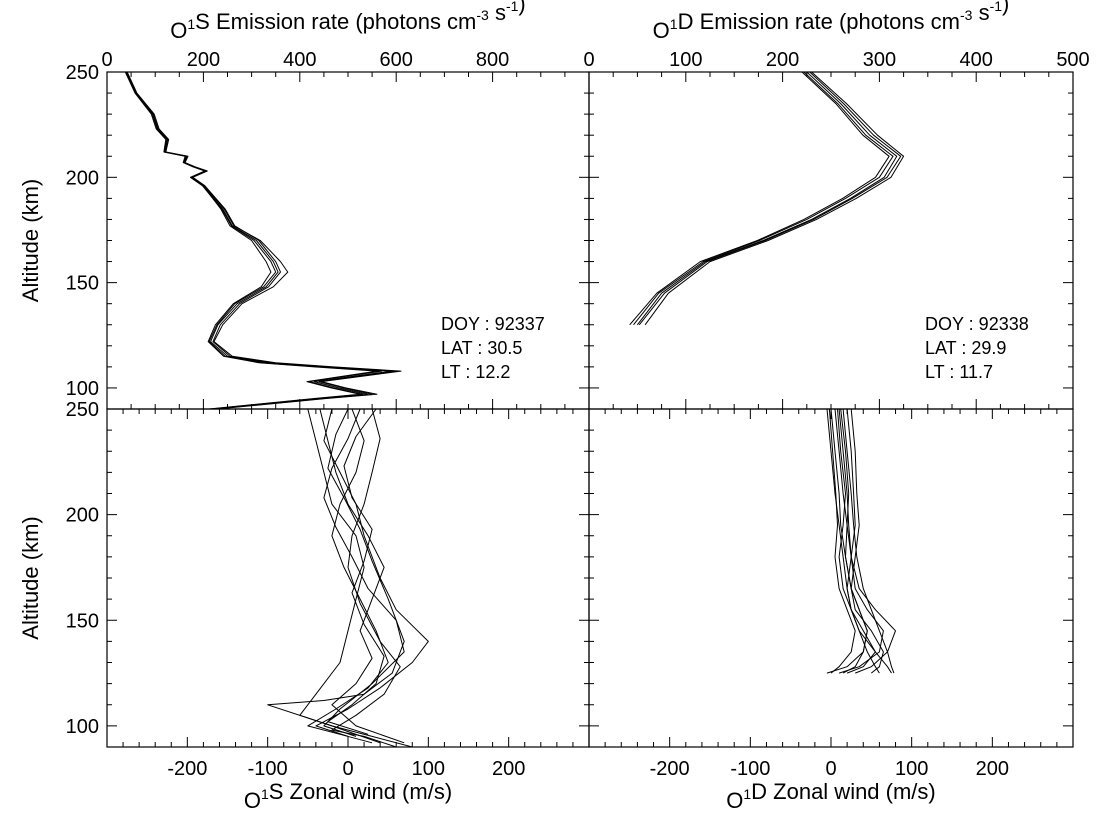 This screenshot has height=816, width=1096. I want to click on annotation-line: DOY : 92338, so click(977, 324).